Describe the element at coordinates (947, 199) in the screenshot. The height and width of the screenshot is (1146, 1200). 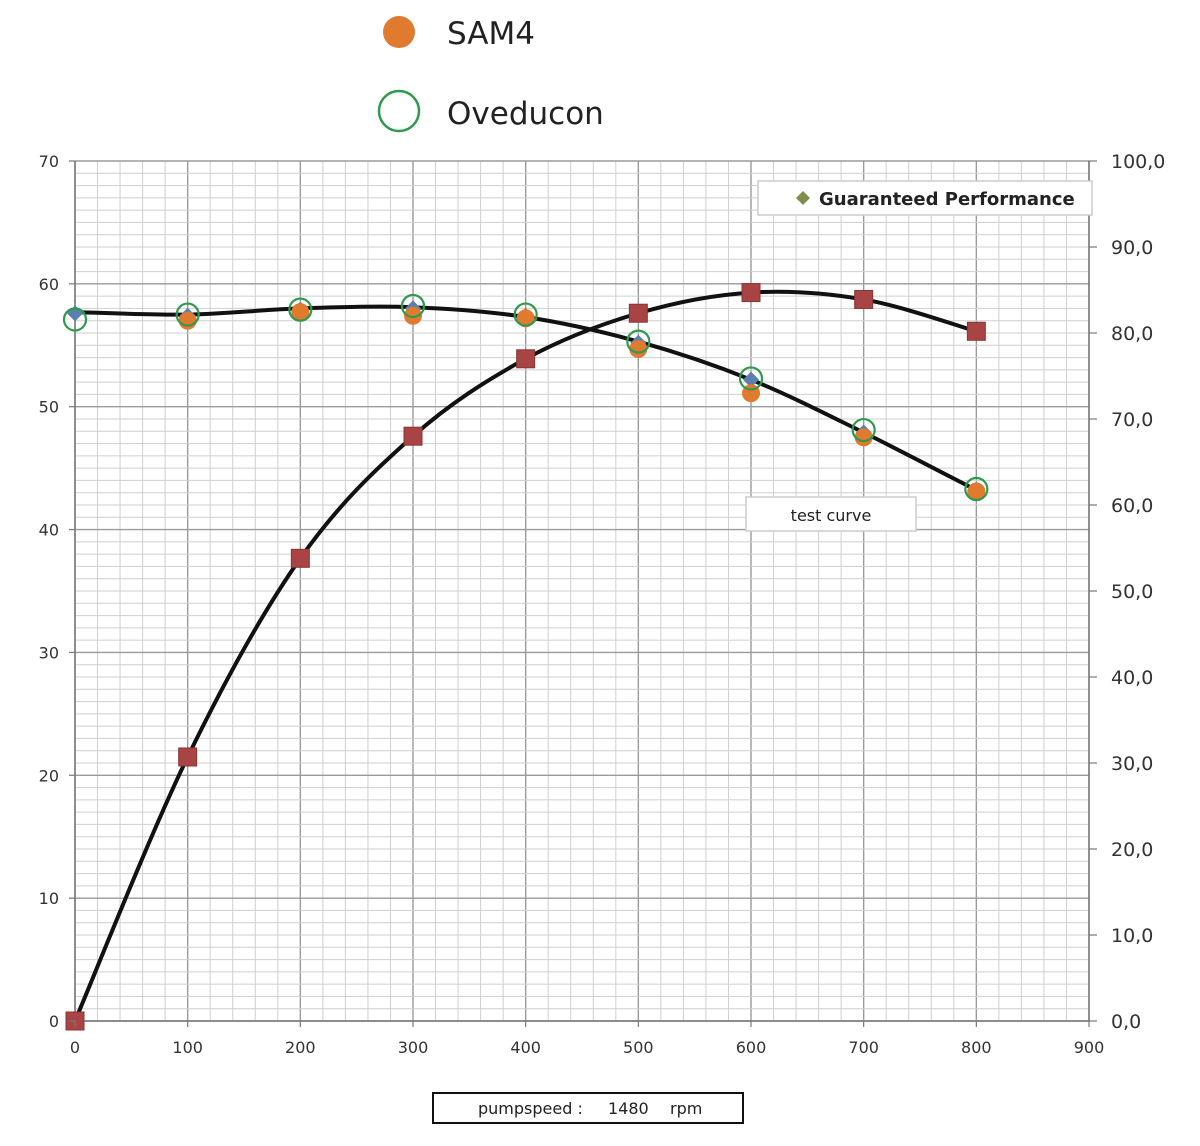
I see `legend-guaranteed-label: Guaranteed Performance` at that location.